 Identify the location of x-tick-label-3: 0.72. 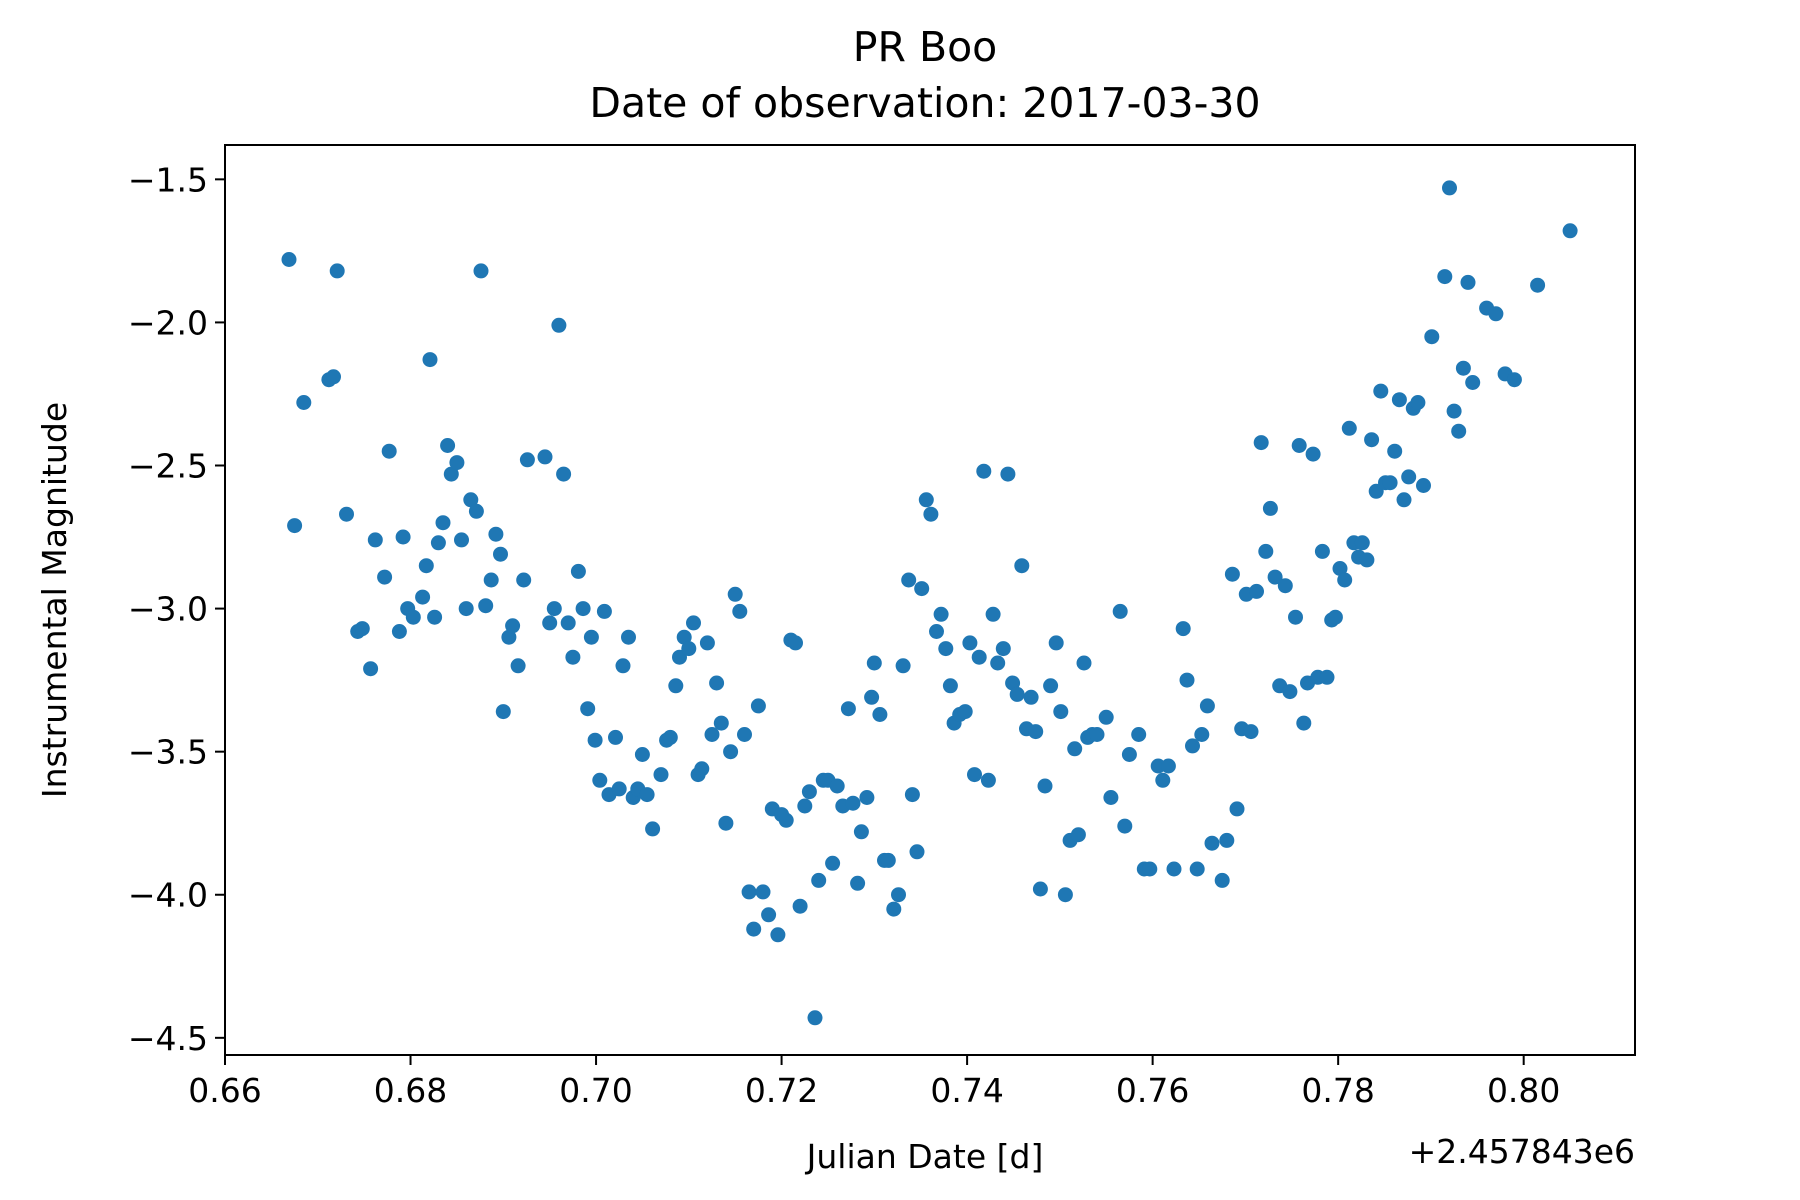
(781, 1090).